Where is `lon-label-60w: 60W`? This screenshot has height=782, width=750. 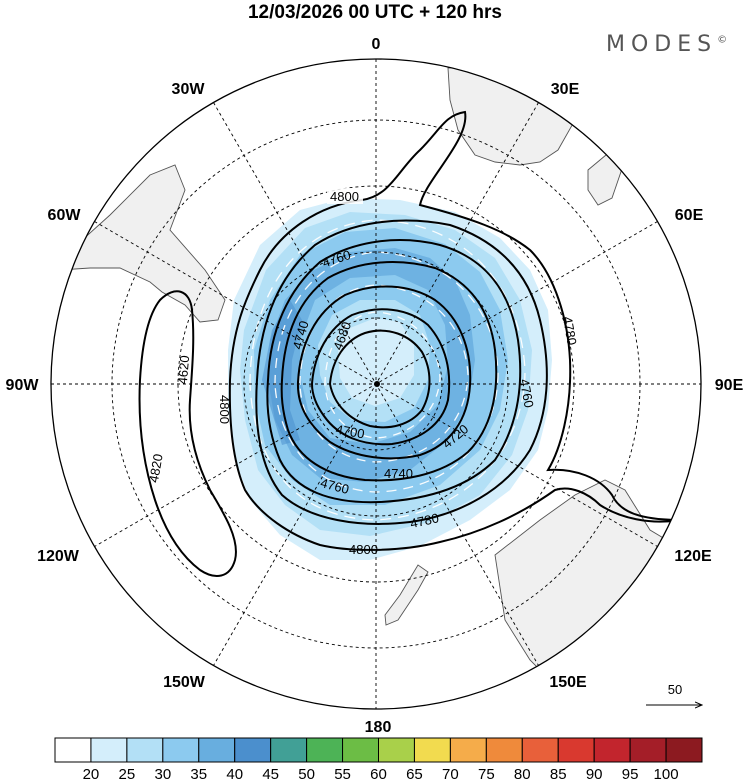
lon-label-60w: 60W is located at coordinates (65, 215).